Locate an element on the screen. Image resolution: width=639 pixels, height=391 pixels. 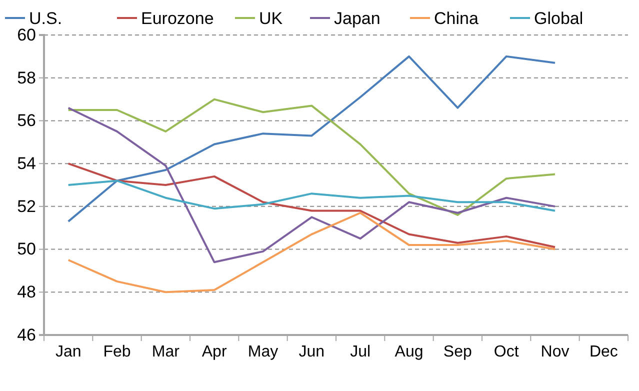
legend-label: Global is located at coordinates (559, 18).